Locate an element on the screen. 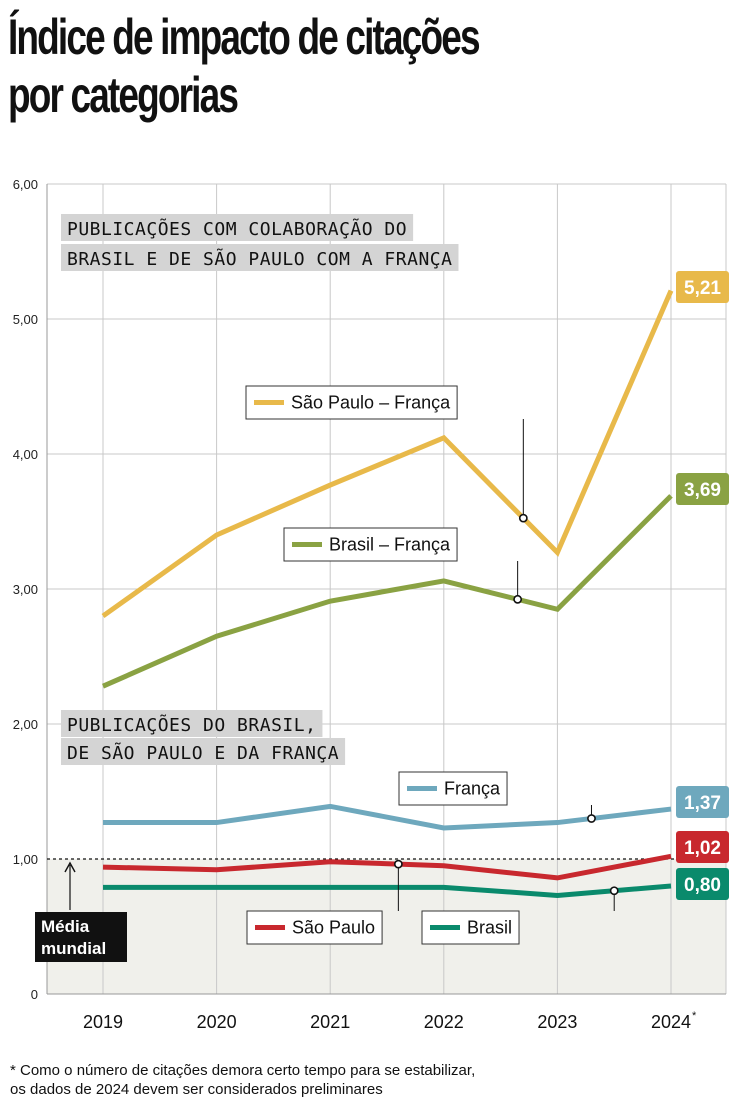 The width and height of the screenshot is (736, 1100). legend-label-0: São Paulo – França is located at coordinates (371, 403).